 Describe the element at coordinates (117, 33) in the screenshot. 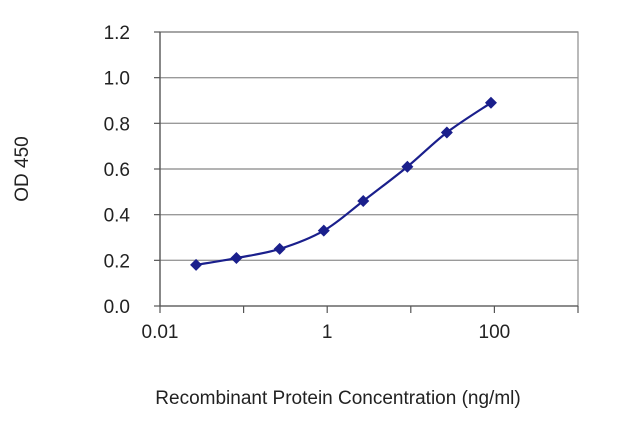

I see `y-tick-label: 1.2` at that location.